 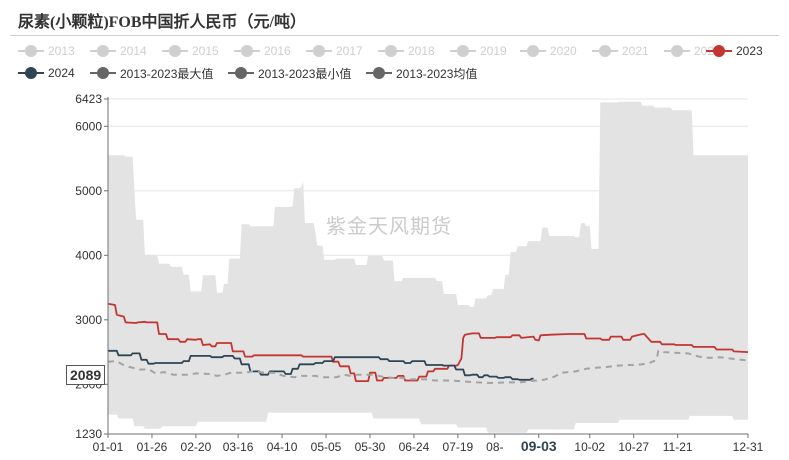 I want to click on legend-item-2014: 2014, so click(x=118, y=51).